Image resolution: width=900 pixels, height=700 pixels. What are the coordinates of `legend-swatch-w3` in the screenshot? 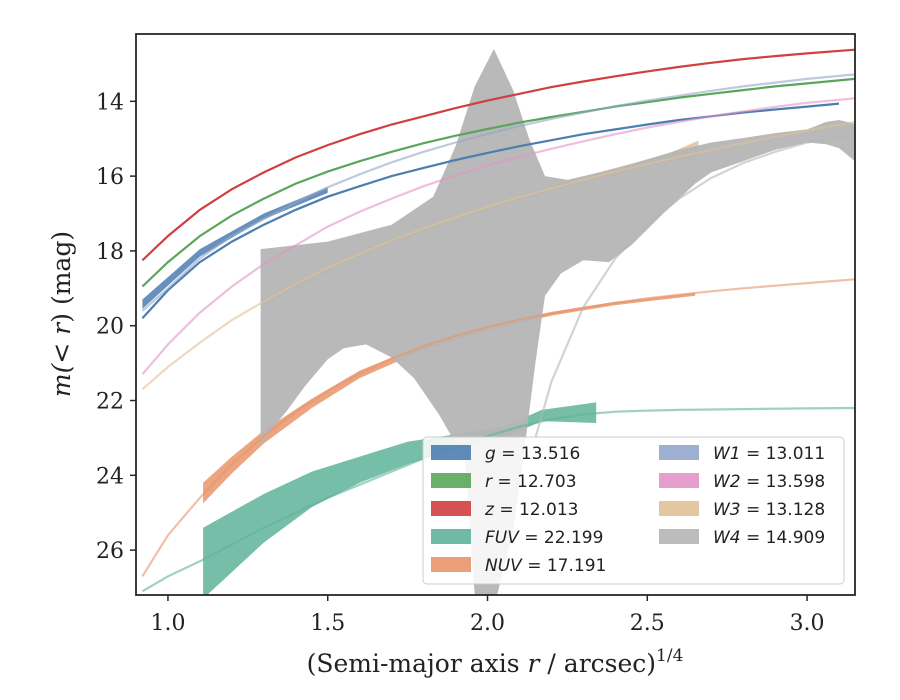 It's located at (679, 508).